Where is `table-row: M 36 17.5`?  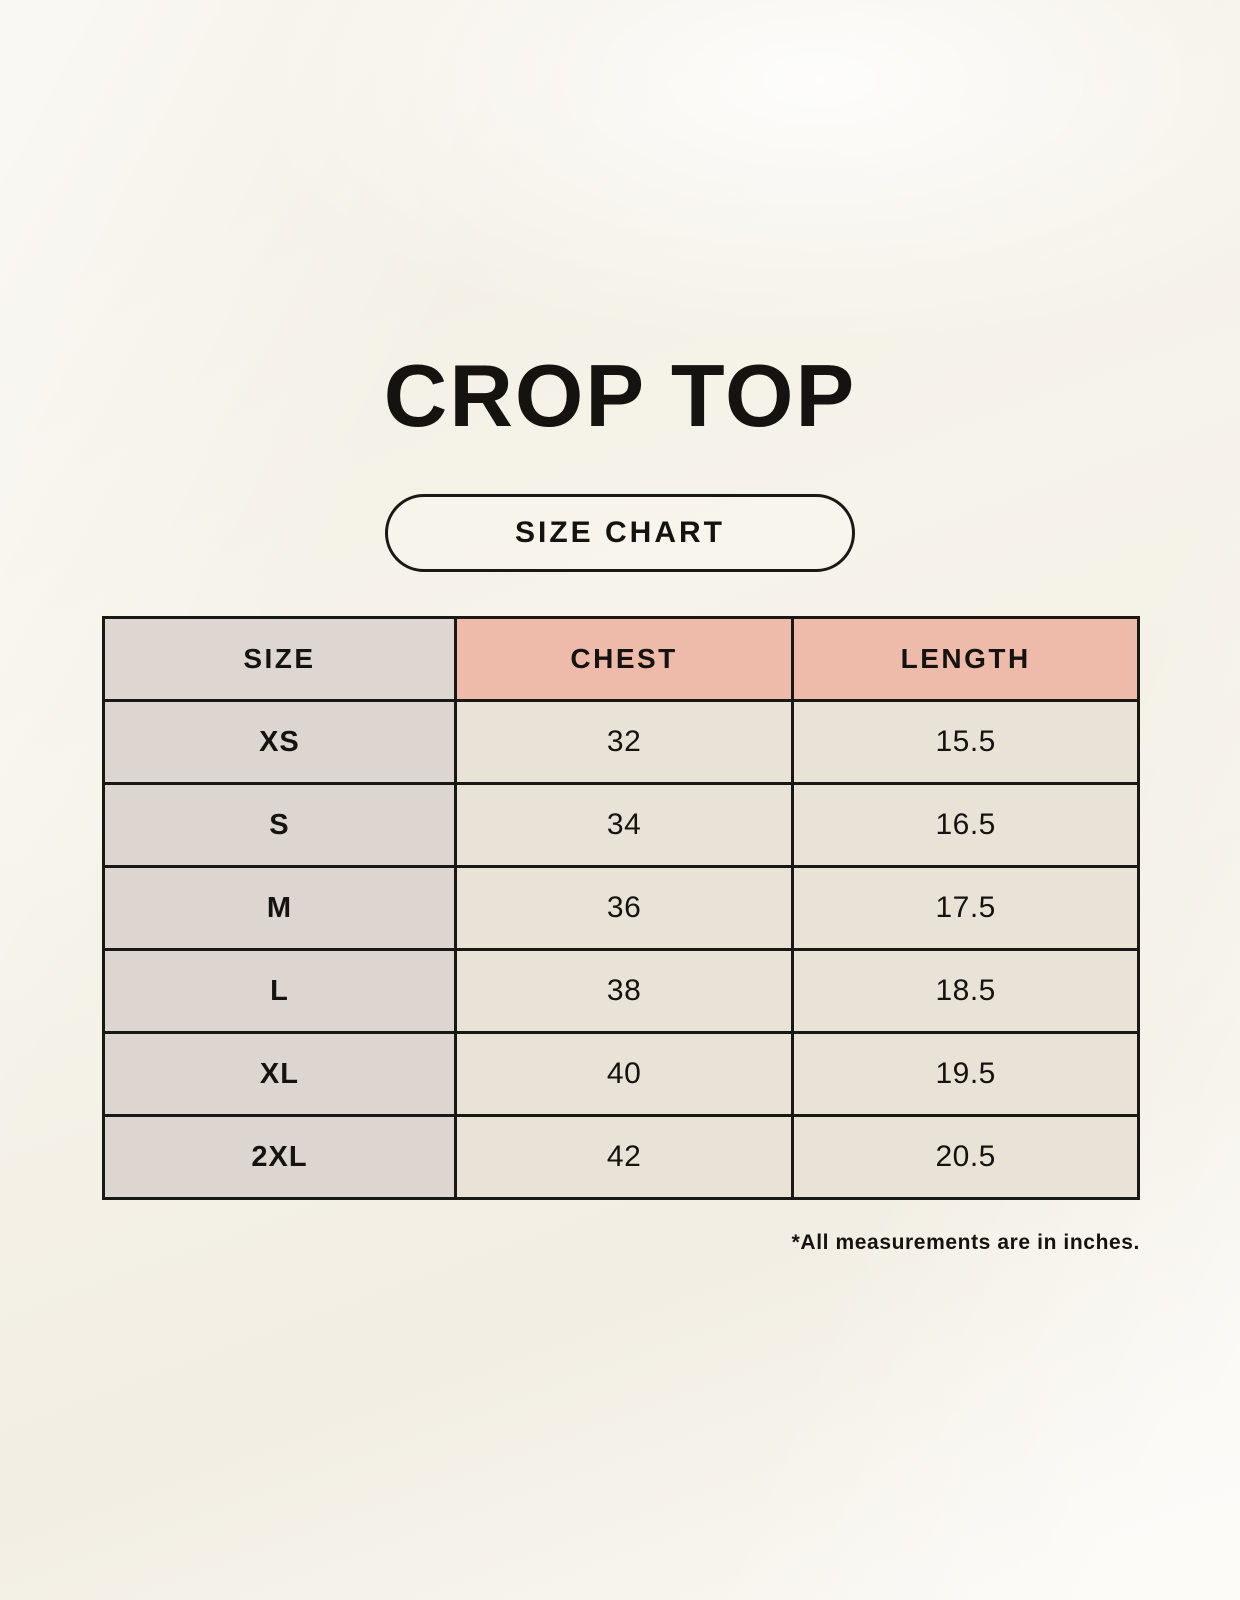
table-row: M 36 17.5 is located at coordinates (621, 908).